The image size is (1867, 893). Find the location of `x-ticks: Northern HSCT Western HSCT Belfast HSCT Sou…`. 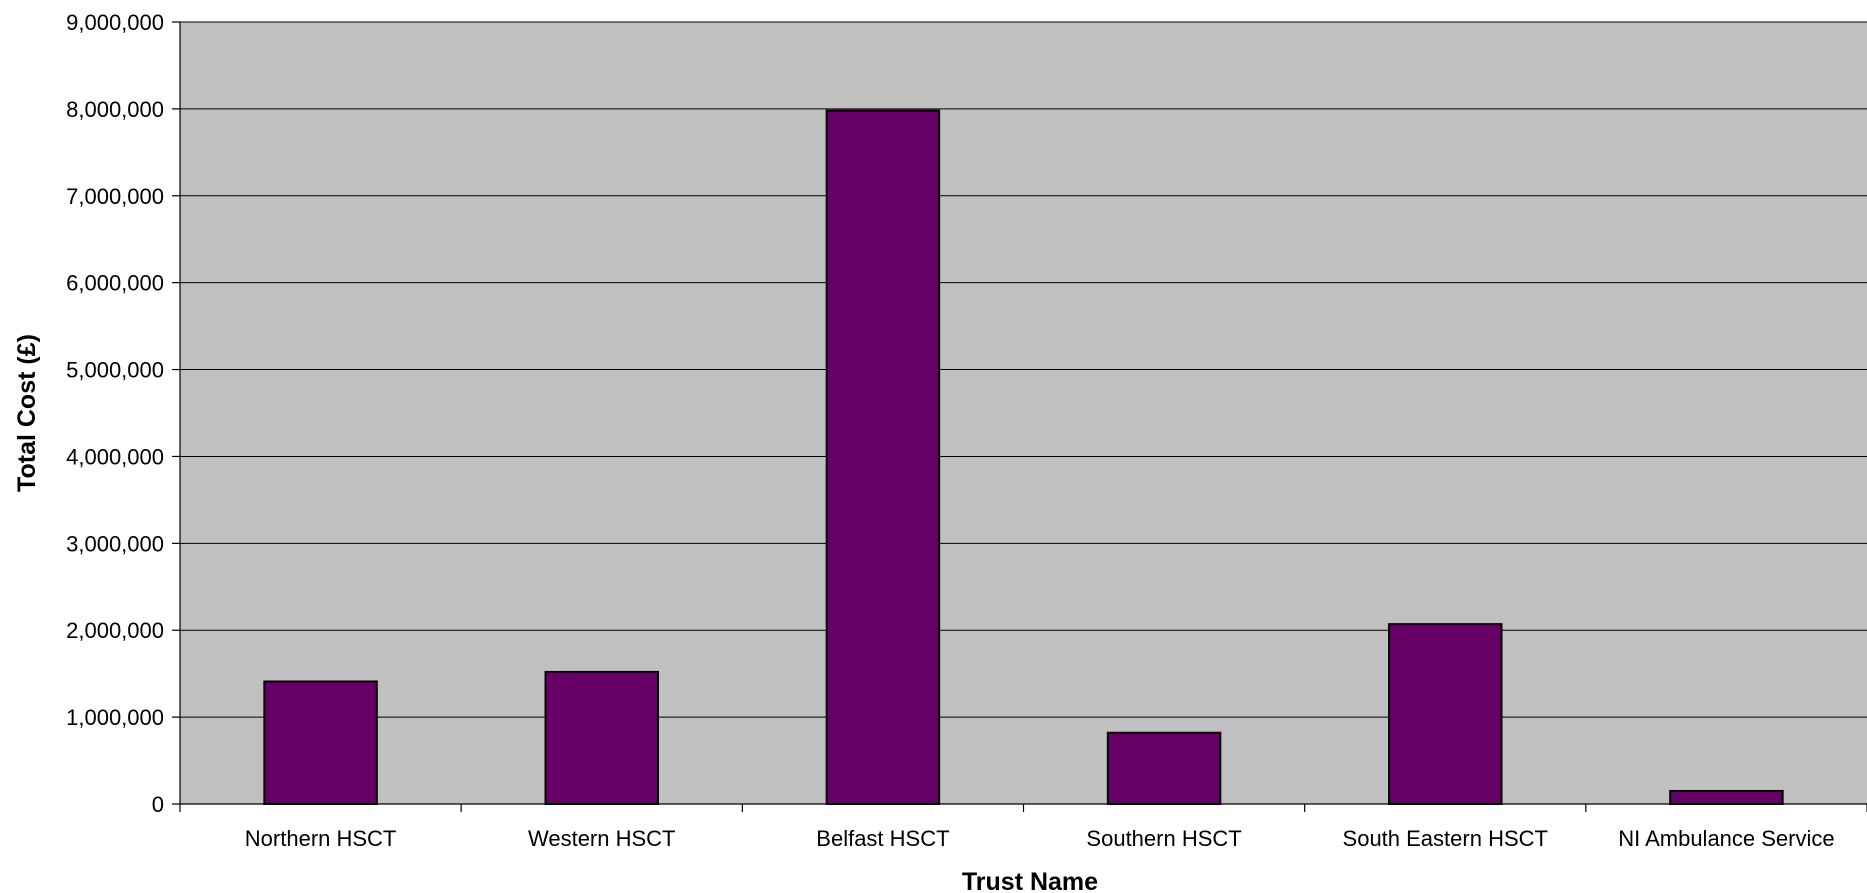

x-ticks: Northern HSCT Western HSCT Belfast HSCT Sou… is located at coordinates (1023, 827).